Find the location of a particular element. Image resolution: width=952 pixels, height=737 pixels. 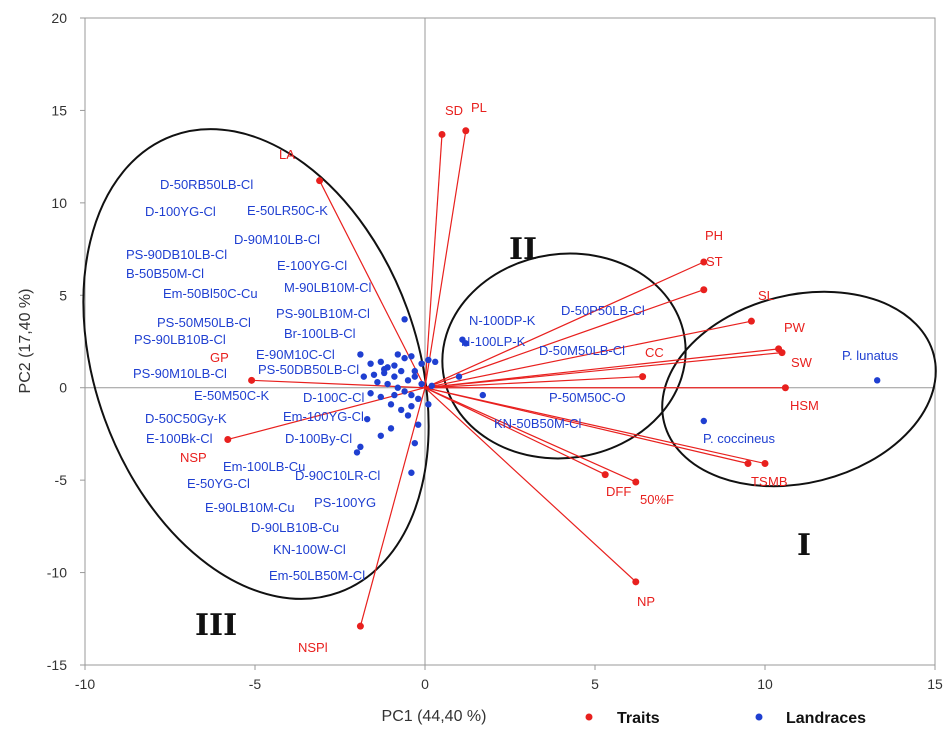

landrace-label: PS-90M10LB-Cl is located at coordinates (180, 373).